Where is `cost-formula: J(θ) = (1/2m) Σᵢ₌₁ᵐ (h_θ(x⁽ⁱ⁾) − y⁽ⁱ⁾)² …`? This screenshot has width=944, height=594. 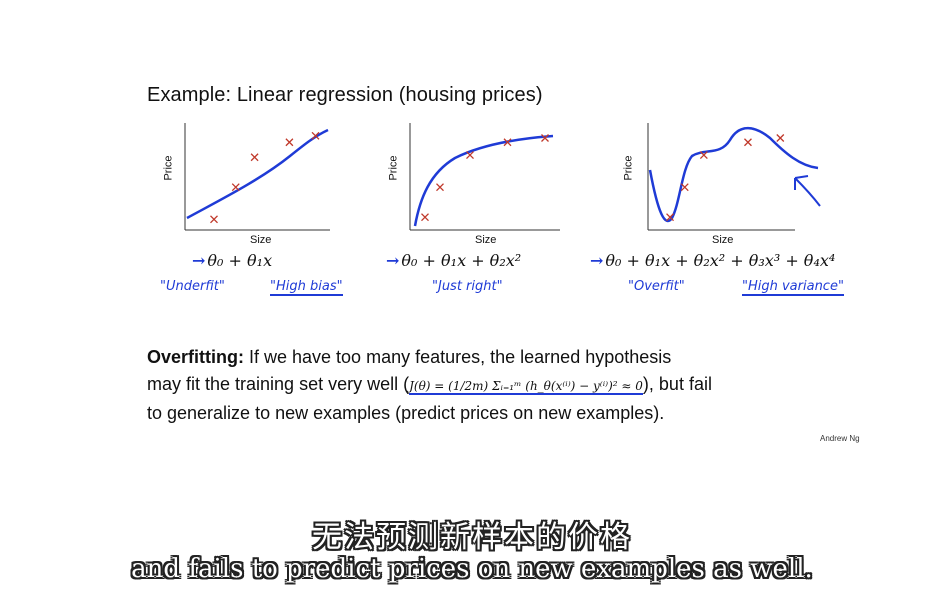 cost-formula: J(θ) = (1/2m) Σᵢ₌₁ᵐ (h_θ(x⁽ⁱ⁾) − y⁽ⁱ⁾)² … is located at coordinates (526, 387).